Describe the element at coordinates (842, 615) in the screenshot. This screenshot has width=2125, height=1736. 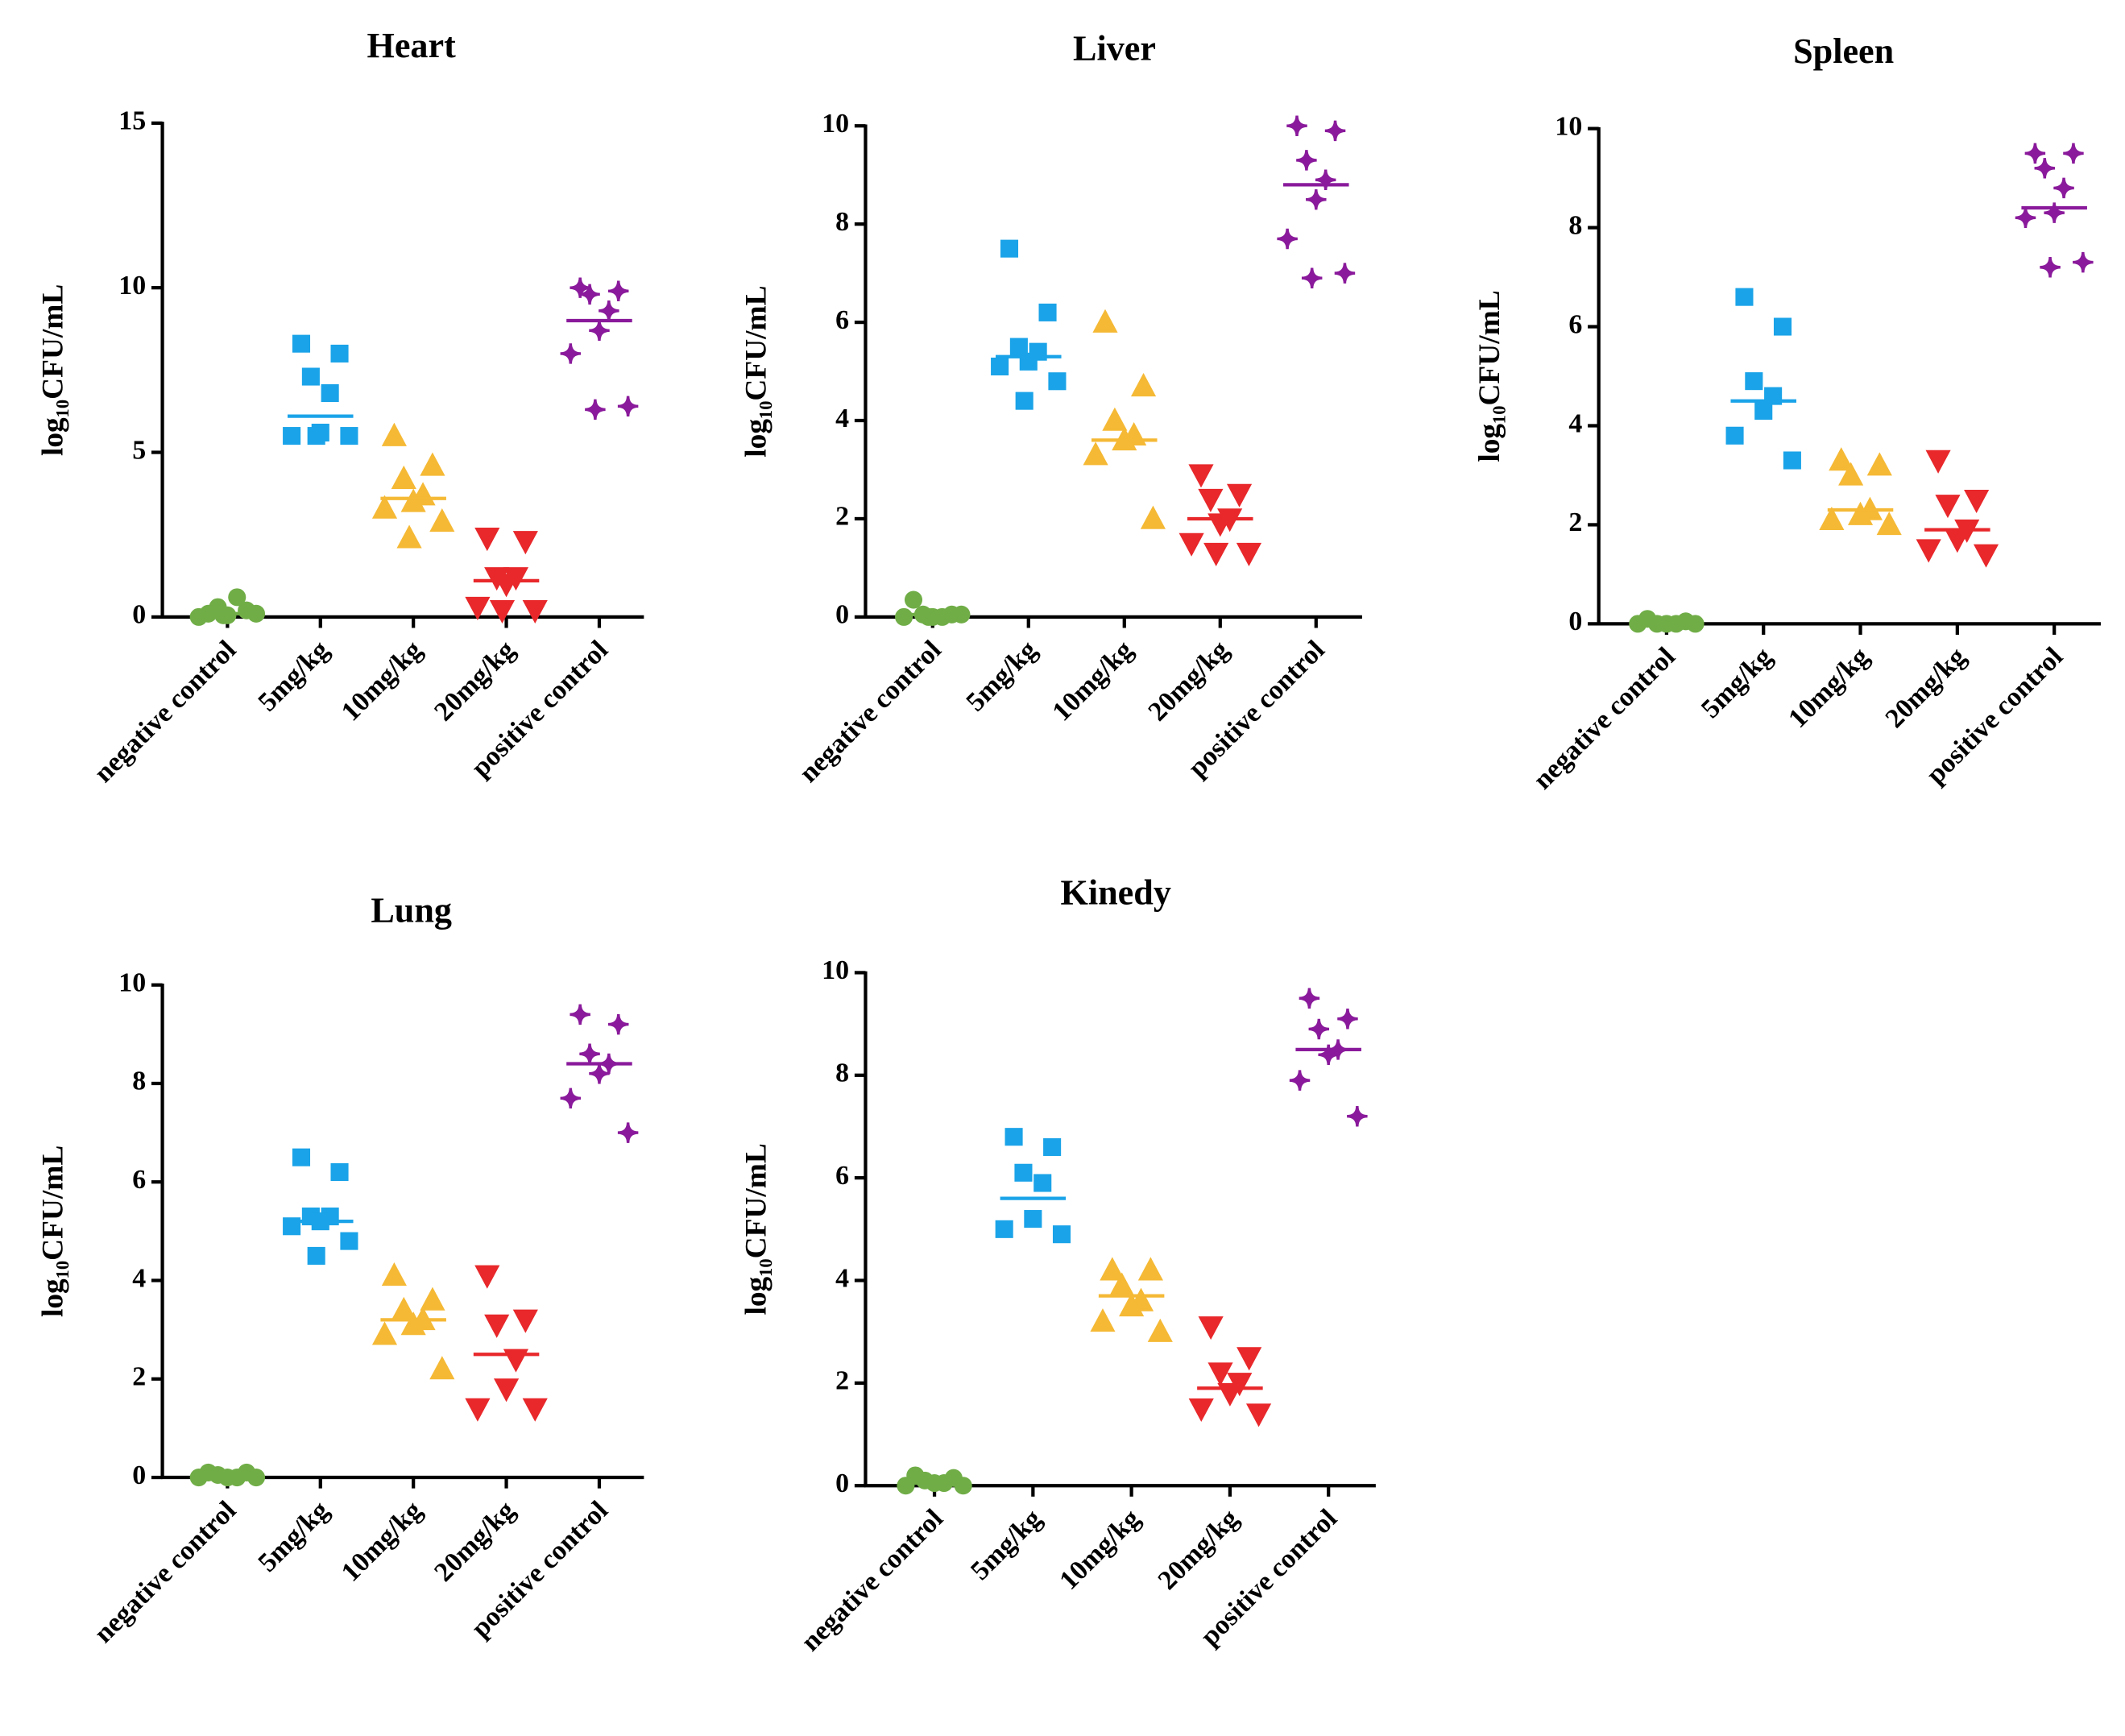
I see `y-tick-label: 0` at that location.